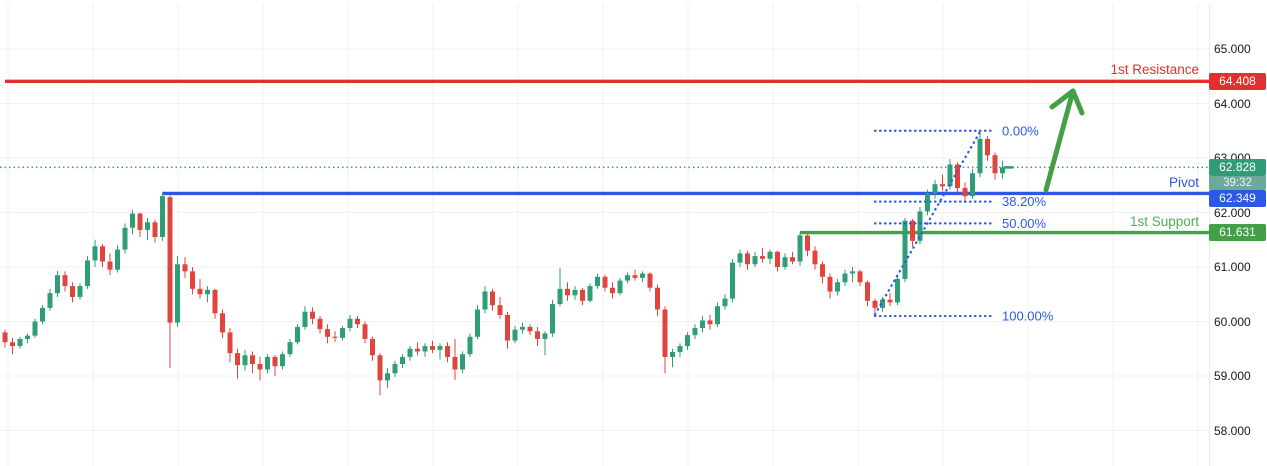 The image size is (1267, 466). I want to click on current-price-badge: 62.828, so click(1237, 167).